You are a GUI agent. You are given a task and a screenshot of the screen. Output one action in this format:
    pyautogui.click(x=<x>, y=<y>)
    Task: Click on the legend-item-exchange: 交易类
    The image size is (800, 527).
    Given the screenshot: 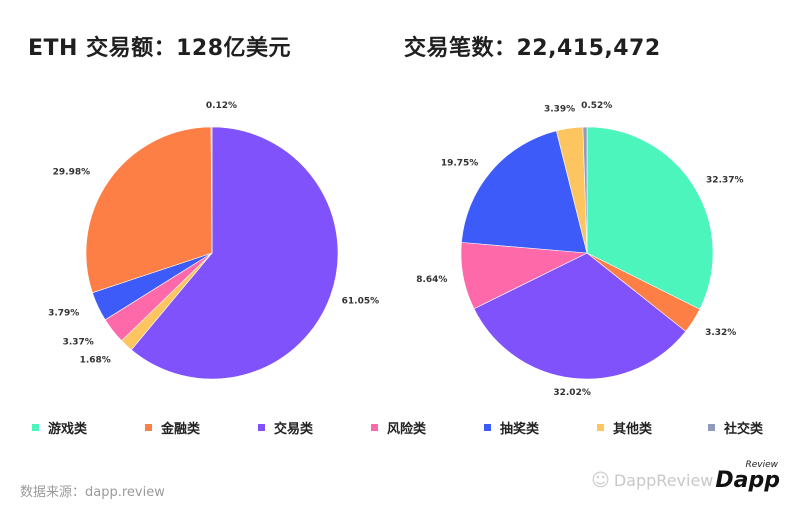 What is the action you would take?
    pyautogui.click(x=285, y=427)
    